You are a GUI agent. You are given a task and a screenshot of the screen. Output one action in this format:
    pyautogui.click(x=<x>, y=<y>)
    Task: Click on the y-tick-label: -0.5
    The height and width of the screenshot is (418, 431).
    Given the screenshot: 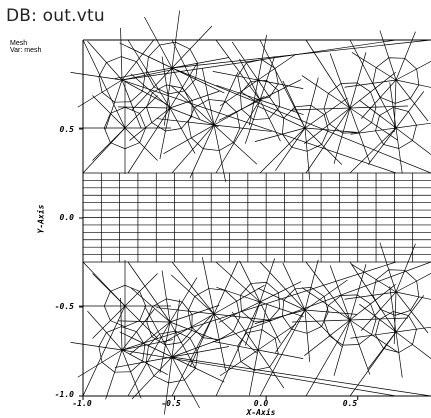 What is the action you would take?
    pyautogui.click(x=64, y=306)
    